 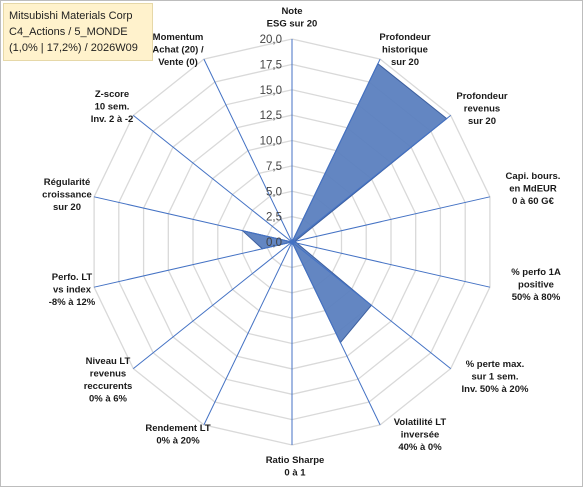 What do you see at coordinates (108, 386) in the screenshot?
I see `axis-label-line: reccurents` at bounding box center [108, 386].